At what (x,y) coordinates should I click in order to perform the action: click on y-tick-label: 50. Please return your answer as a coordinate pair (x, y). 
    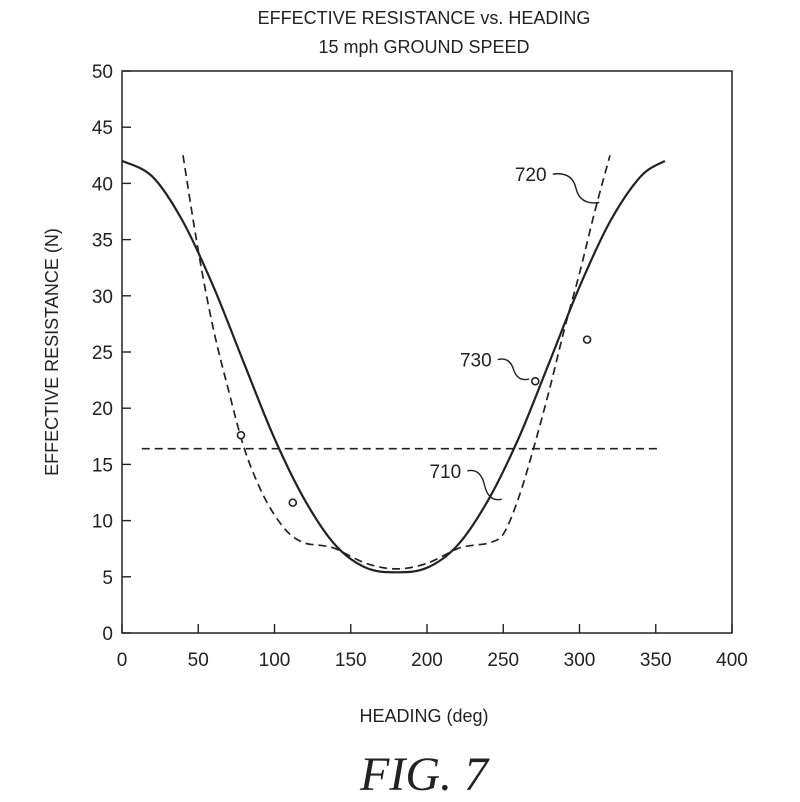
    Looking at the image, I should click on (102, 72).